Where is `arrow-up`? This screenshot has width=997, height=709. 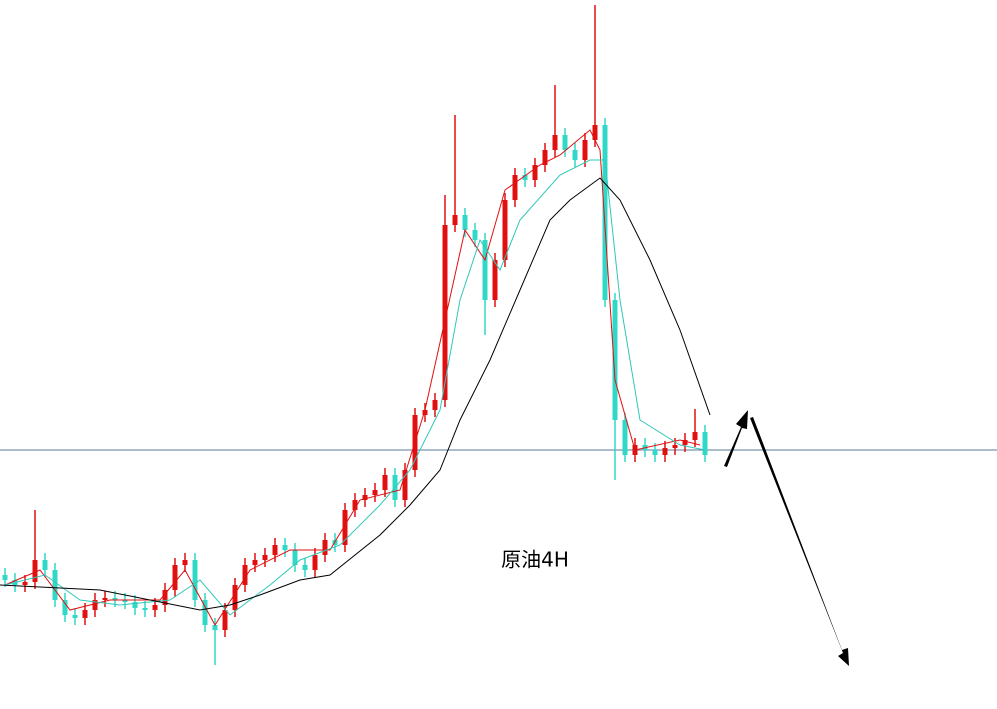 arrow-up is located at coordinates (736, 438).